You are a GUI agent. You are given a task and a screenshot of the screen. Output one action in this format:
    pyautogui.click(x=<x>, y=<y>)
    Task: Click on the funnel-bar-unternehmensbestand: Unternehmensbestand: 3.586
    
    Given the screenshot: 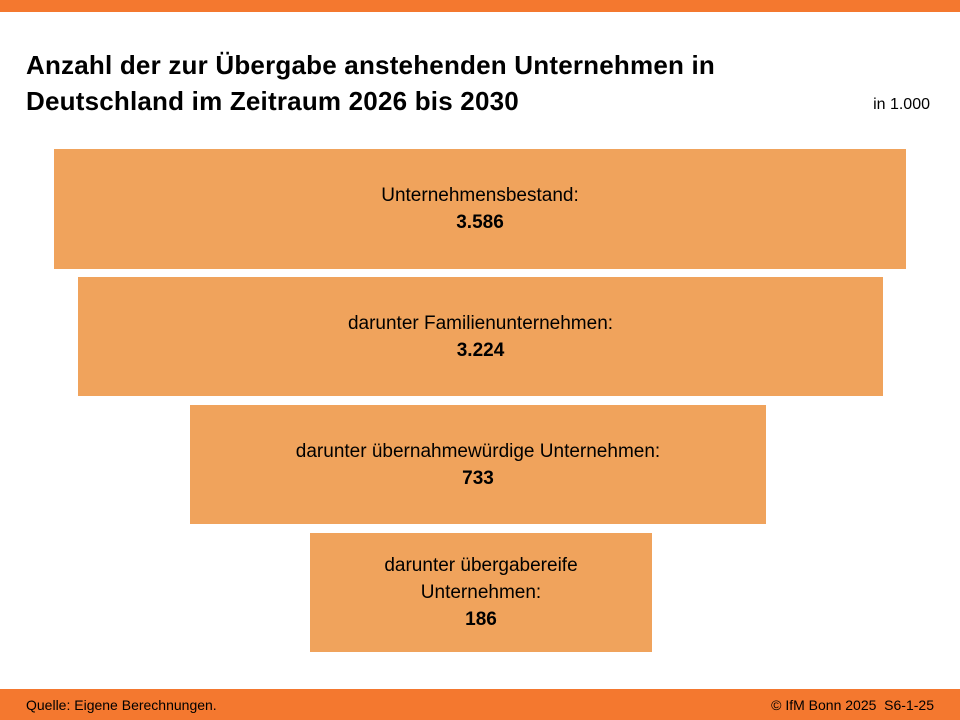 What is the action you would take?
    pyautogui.click(x=480, y=209)
    